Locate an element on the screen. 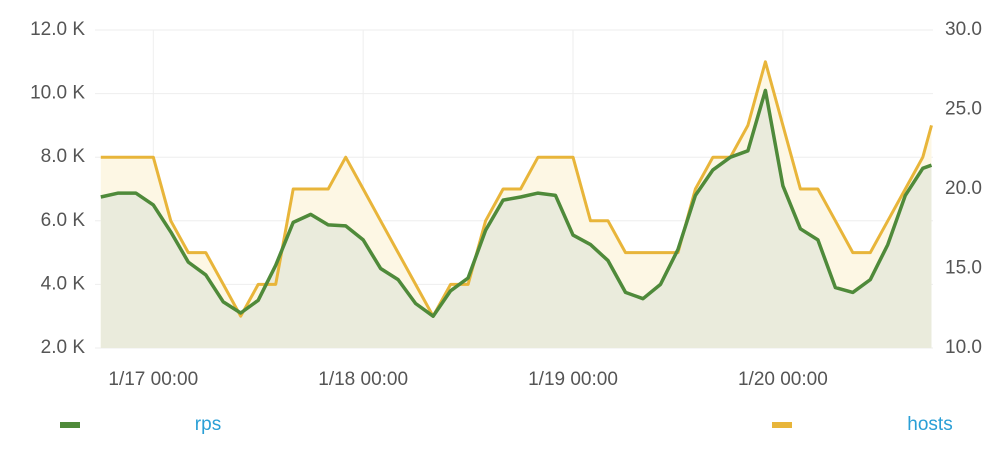 Image resolution: width=1008 pixels, height=452 pixels. y-tick-label: 4.0 K is located at coordinates (63, 283).